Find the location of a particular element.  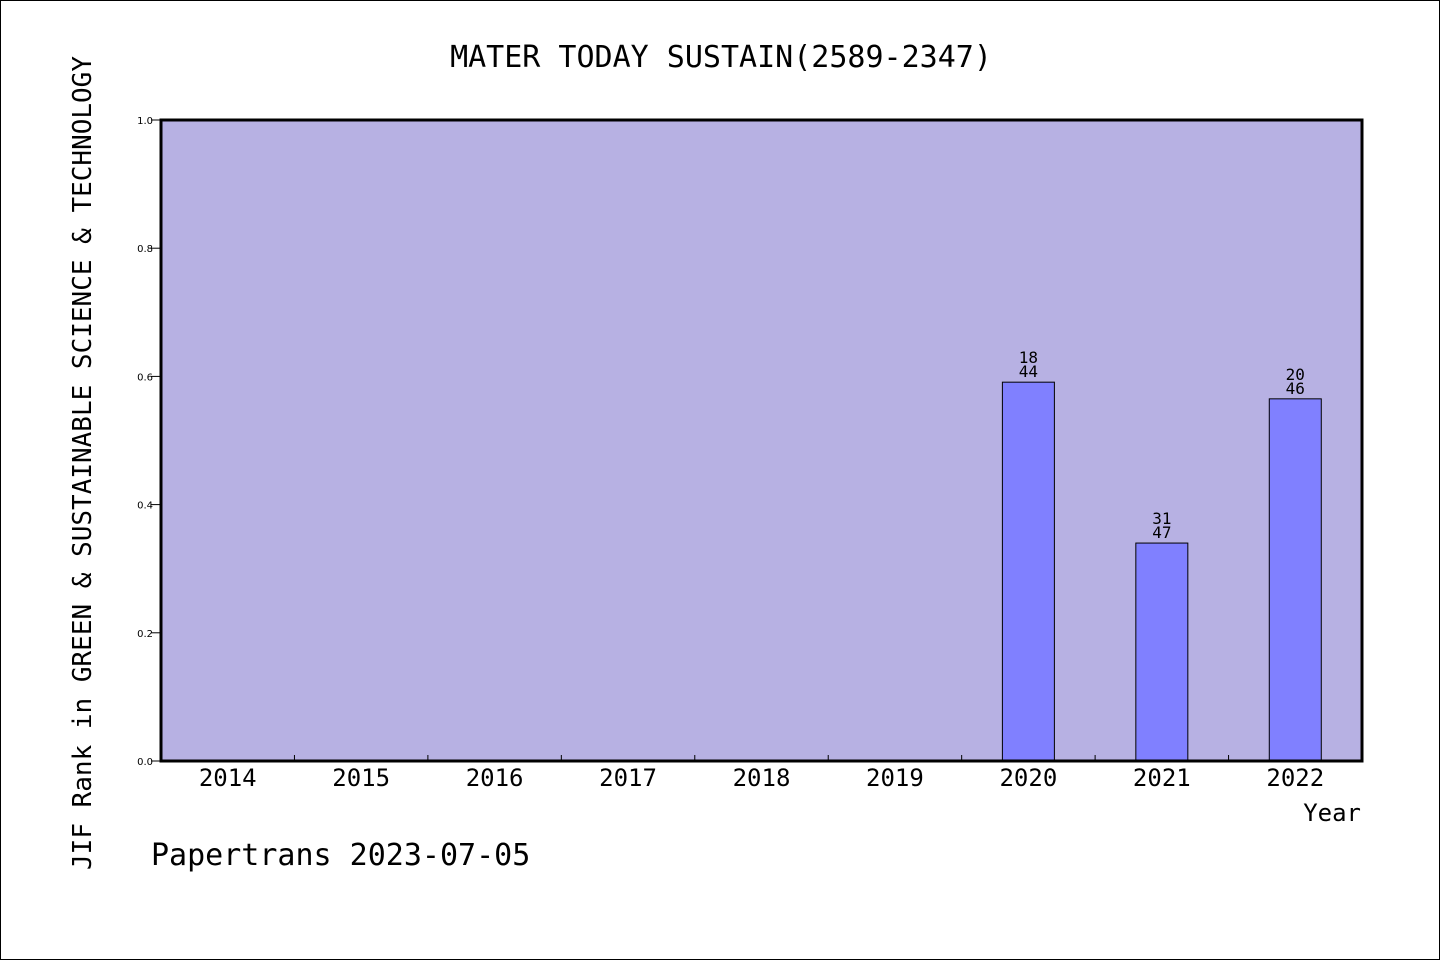

y-tick-label-0.8: 0.8 is located at coordinates (145, 249).